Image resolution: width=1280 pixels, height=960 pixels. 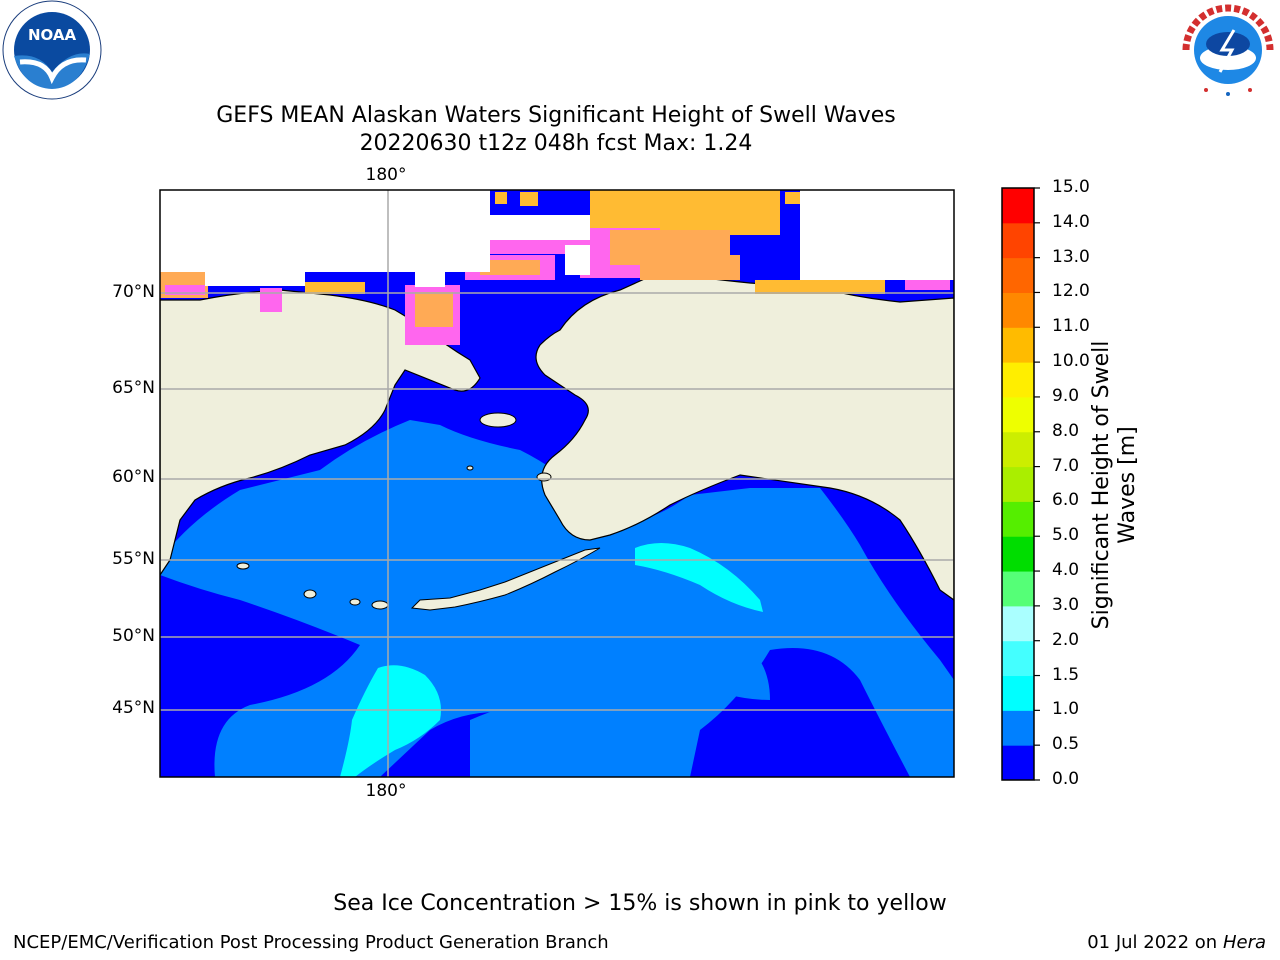 What do you see at coordinates (418, 579) in the screenshot?
I see `aleutian-islands` at bounding box center [418, 579].